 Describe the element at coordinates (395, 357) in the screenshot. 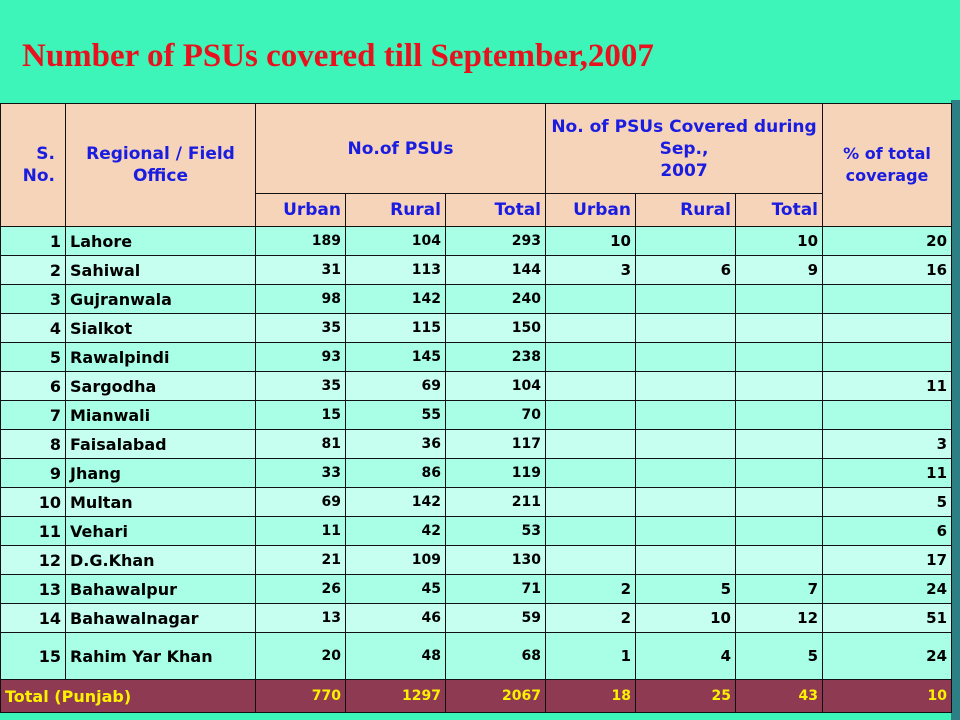

I see `row-rural: 145` at that location.